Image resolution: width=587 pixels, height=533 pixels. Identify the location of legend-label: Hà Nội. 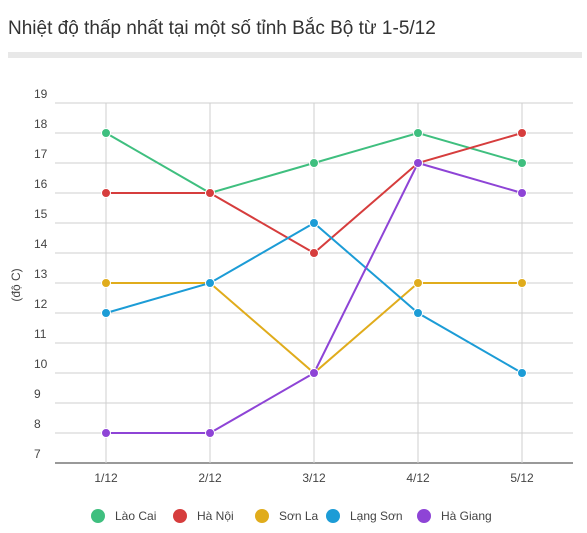
(215, 516).